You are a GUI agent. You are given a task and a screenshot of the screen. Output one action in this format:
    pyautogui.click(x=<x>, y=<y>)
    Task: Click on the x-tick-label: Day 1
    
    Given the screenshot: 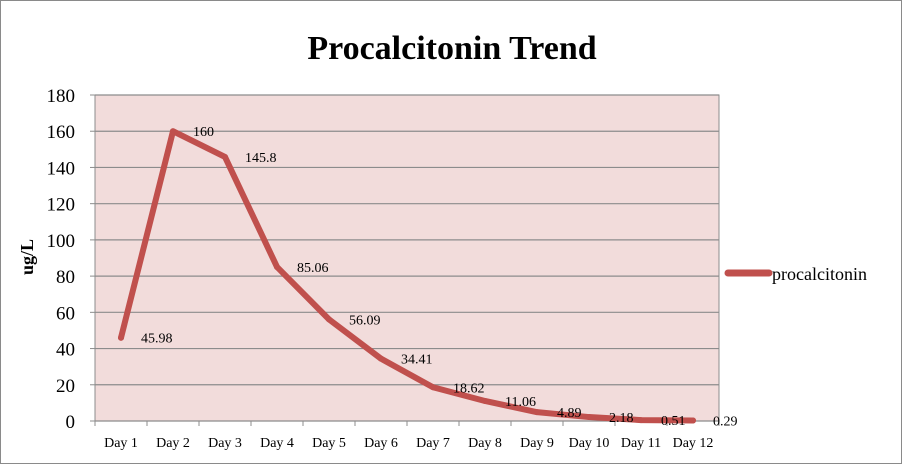 What is the action you would take?
    pyautogui.click(x=121, y=443)
    